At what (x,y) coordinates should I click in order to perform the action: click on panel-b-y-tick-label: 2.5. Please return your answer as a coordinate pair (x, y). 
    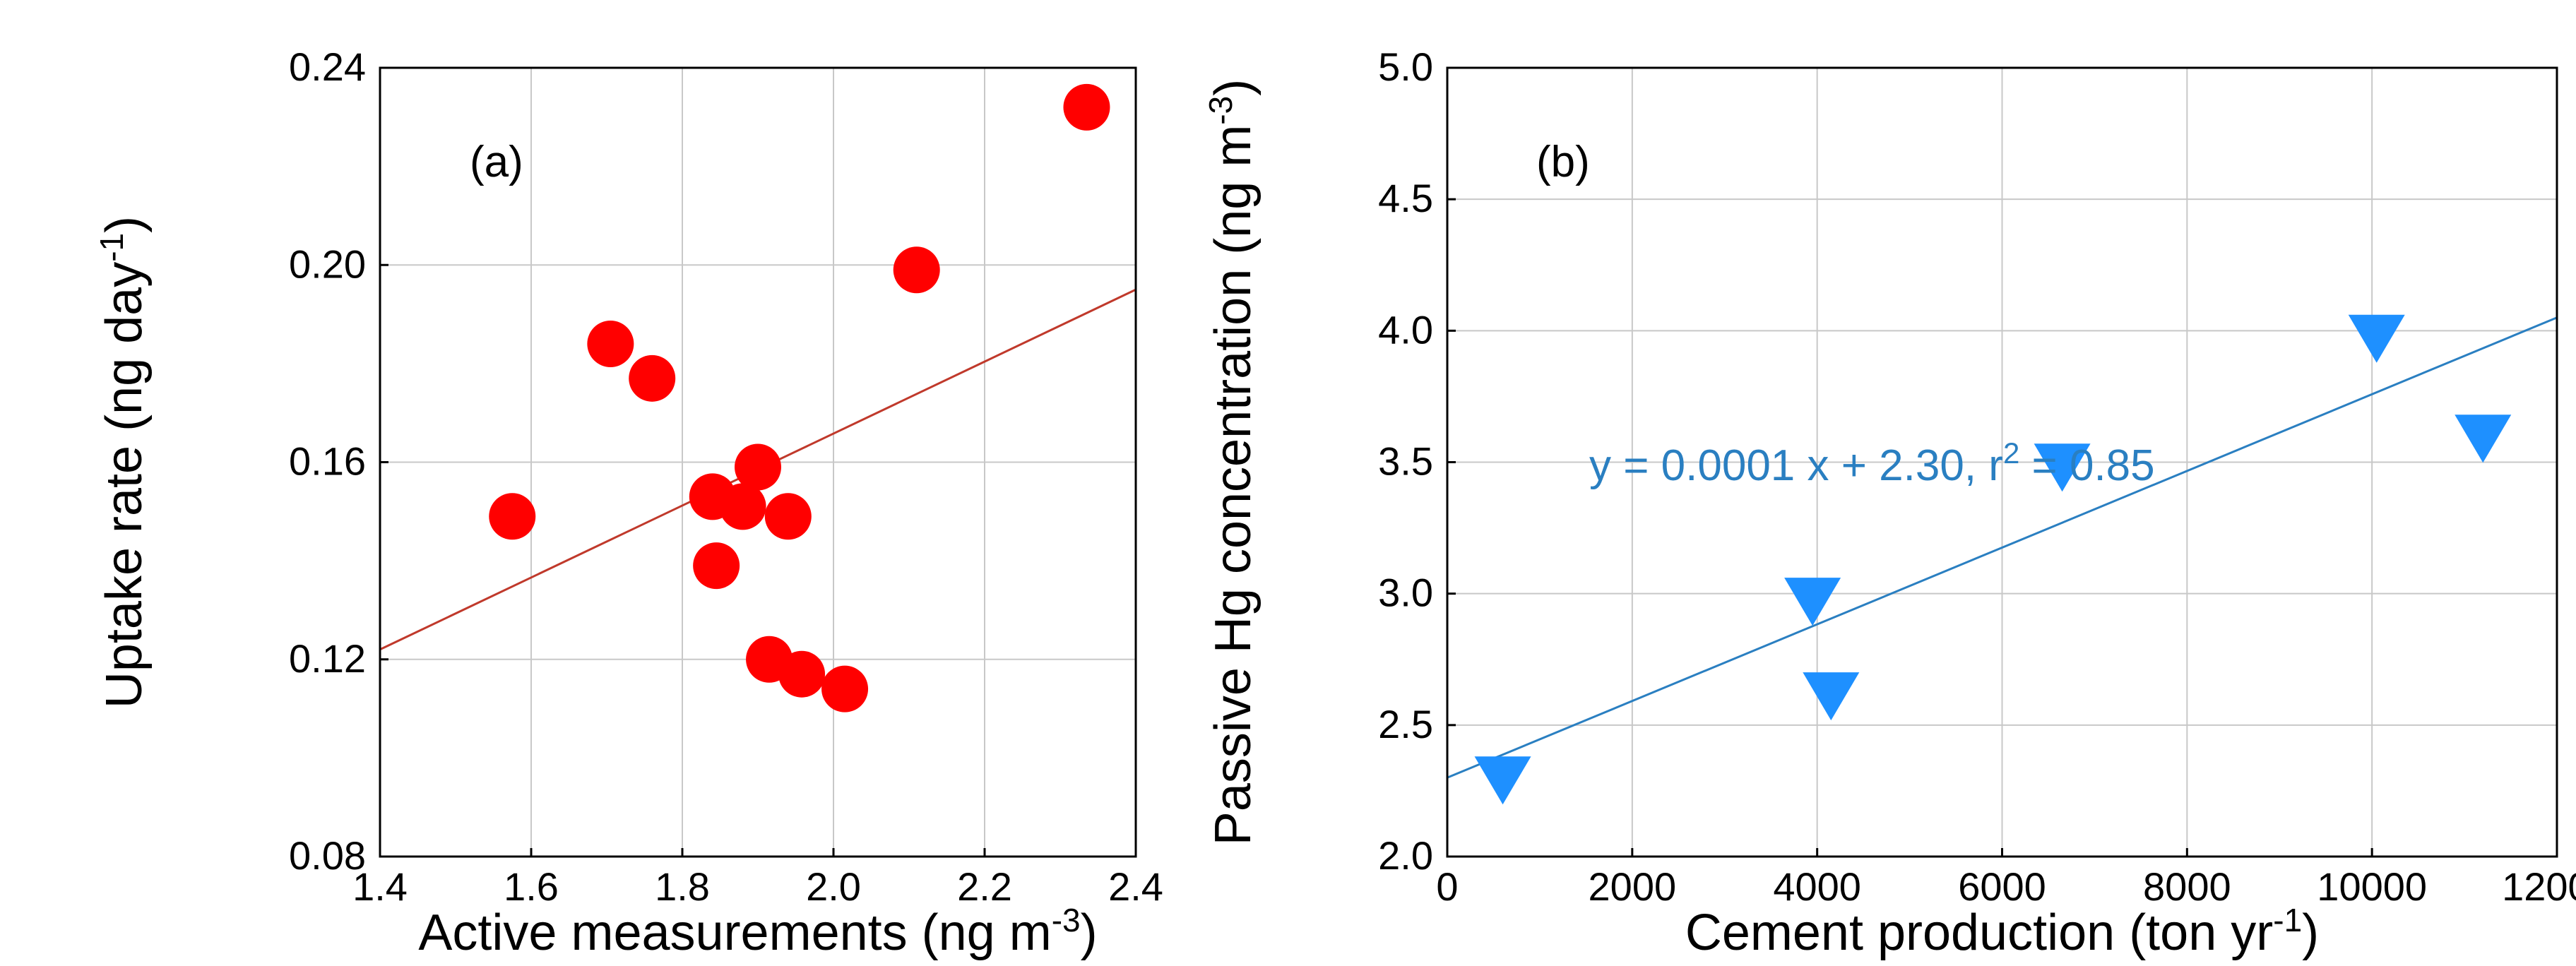
    Looking at the image, I should click on (1405, 724).